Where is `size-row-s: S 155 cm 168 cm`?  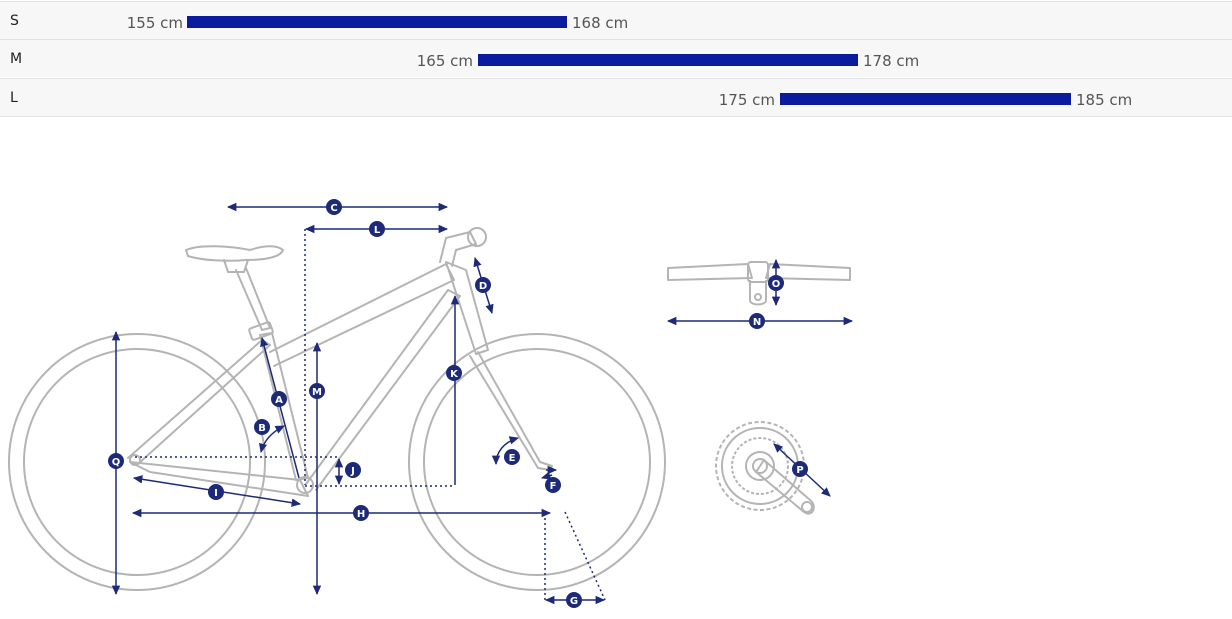
size-row-s: S 155 cm 168 cm is located at coordinates (616, 20).